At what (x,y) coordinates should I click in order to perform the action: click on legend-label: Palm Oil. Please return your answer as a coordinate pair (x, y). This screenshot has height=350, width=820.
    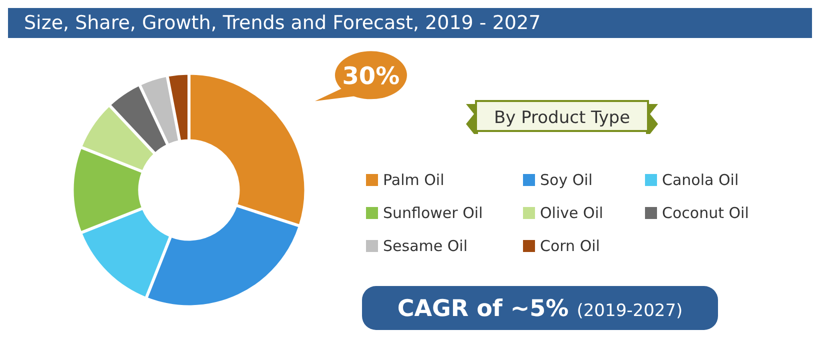
    Looking at the image, I should click on (413, 180).